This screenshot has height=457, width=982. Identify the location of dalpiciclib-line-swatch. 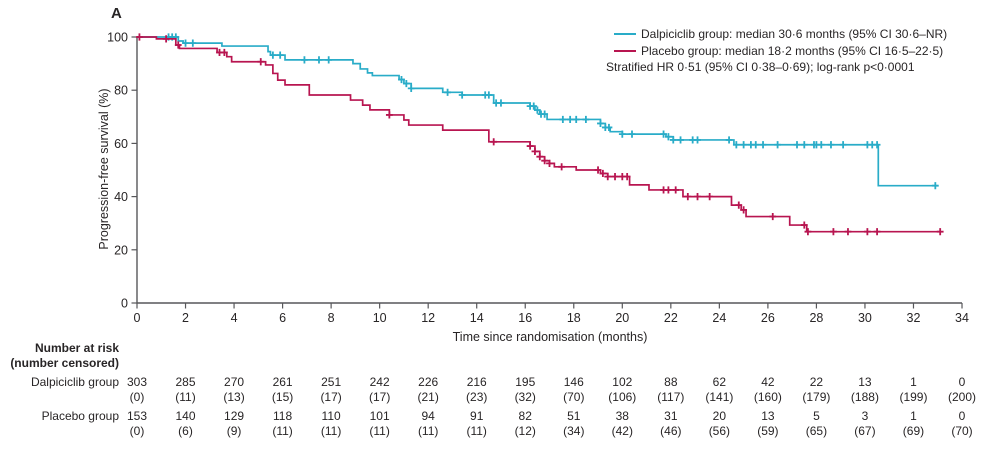
(625, 34).